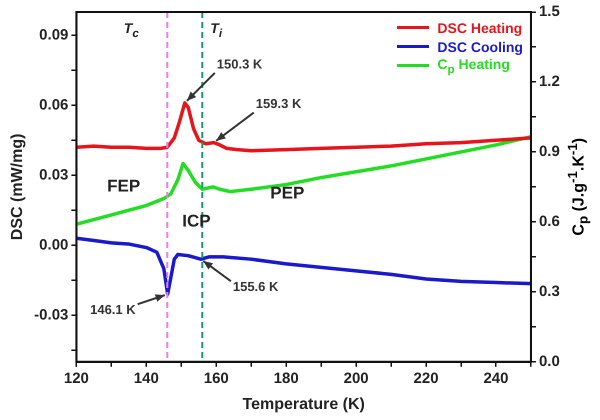 The image size is (600, 420). I want to click on y-tick-label: 0.09, so click(53, 35).